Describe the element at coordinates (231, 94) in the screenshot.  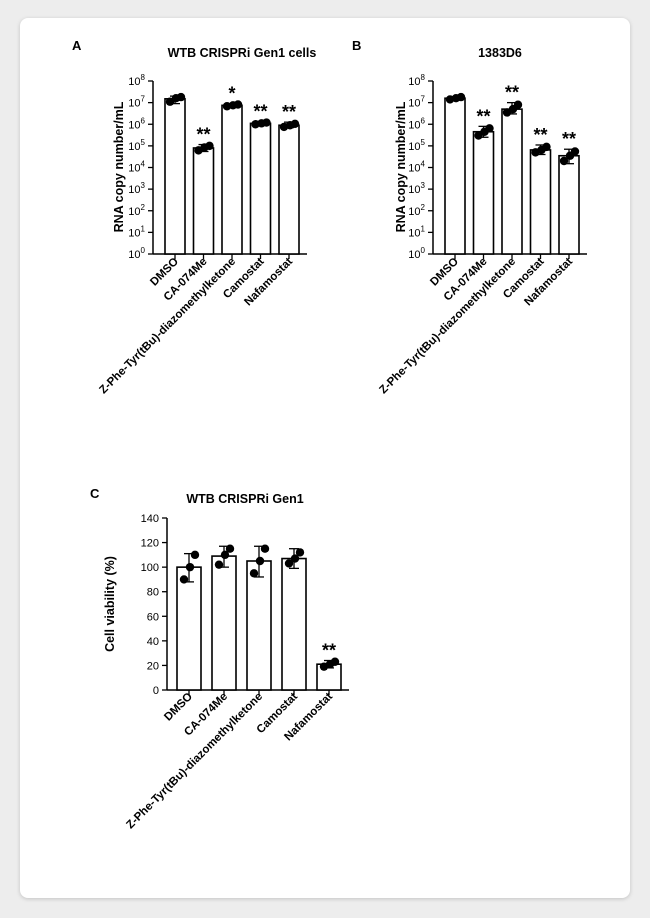
I see `significance-label: *` at that location.